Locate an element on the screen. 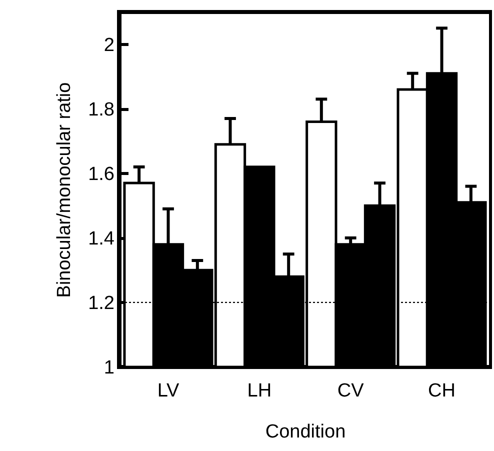 The image size is (494, 451). y-tick-label: 1.4 is located at coordinates (101, 239).